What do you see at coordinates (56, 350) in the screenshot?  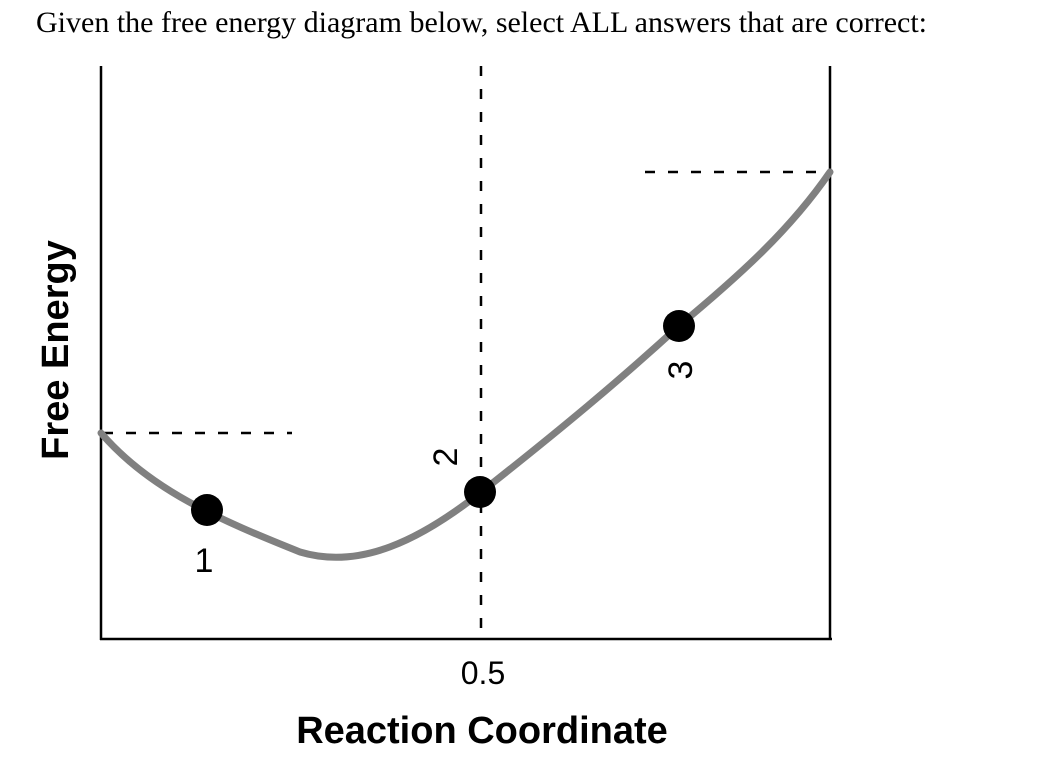 I see `y-axis-label: Free Energy` at bounding box center [56, 350].